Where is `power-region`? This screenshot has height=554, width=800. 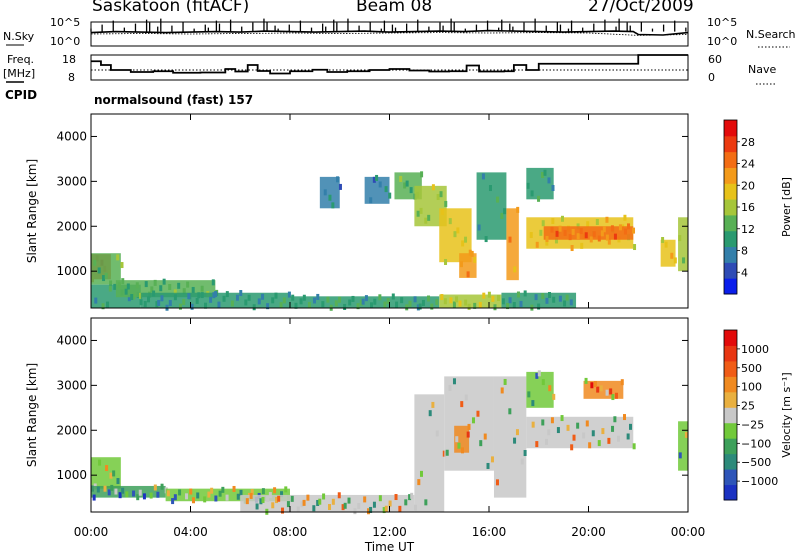 power-region is located at coordinates (512, 244).